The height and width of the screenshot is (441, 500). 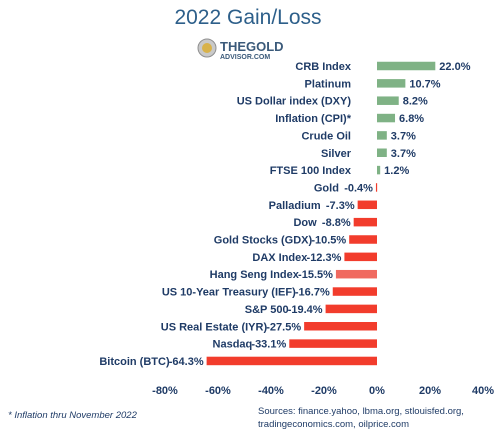 What do you see at coordinates (214, 327) in the screenshot?
I see `category-label: US Real Estate (IYR)` at bounding box center [214, 327].